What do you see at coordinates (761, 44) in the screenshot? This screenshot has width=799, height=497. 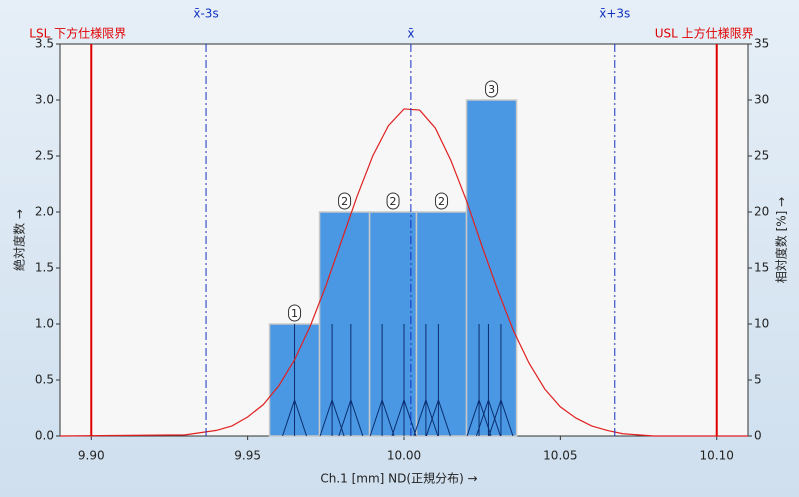 I see `y2-tick-label: 35` at bounding box center [761, 44].